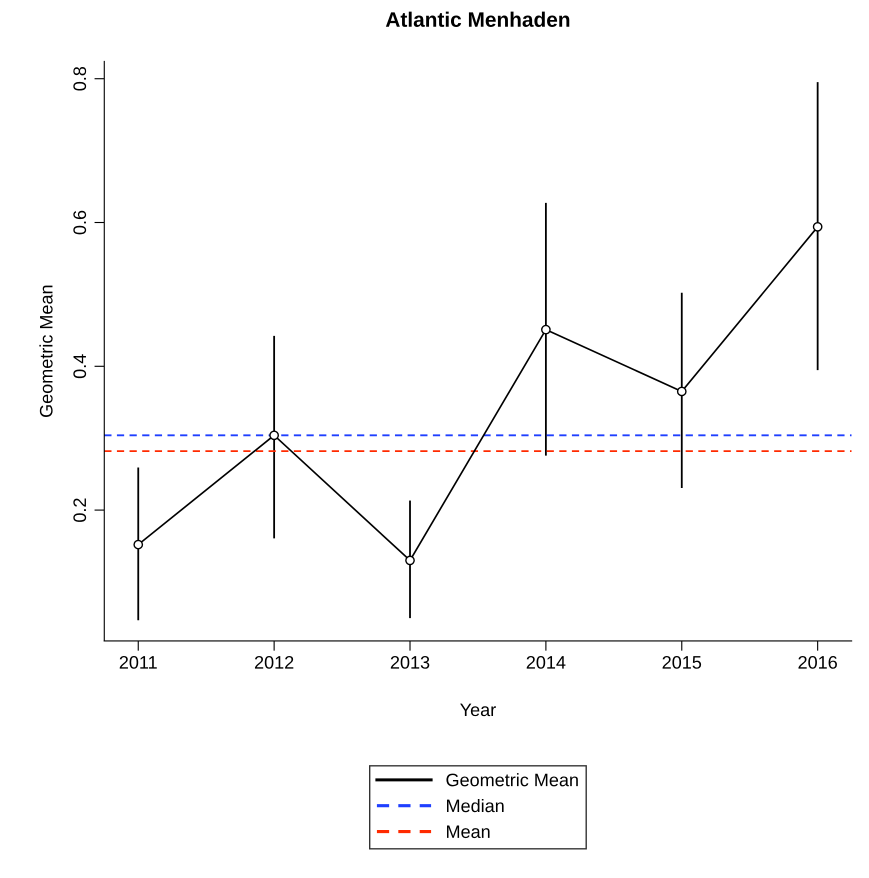  What do you see at coordinates (138, 662) in the screenshot?
I see `x-tick-label: 2011` at bounding box center [138, 662].